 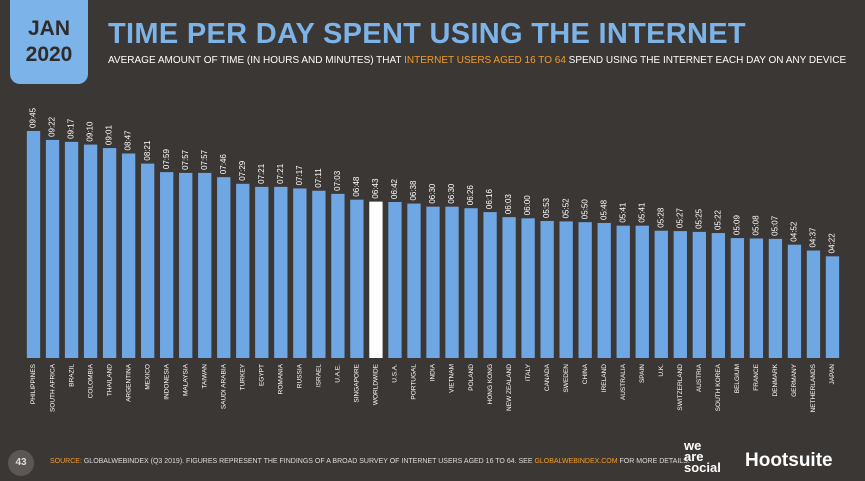 What do you see at coordinates (242, 376) in the screenshot?
I see `x-tick-label: TURKEY` at bounding box center [242, 376].